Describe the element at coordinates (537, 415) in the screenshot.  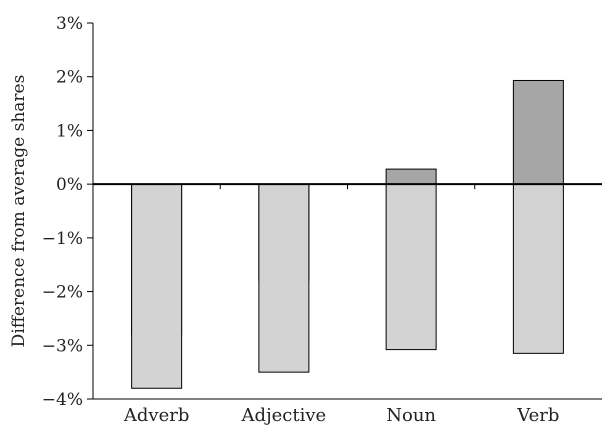
I see `x-category-label: Verb` at that location.